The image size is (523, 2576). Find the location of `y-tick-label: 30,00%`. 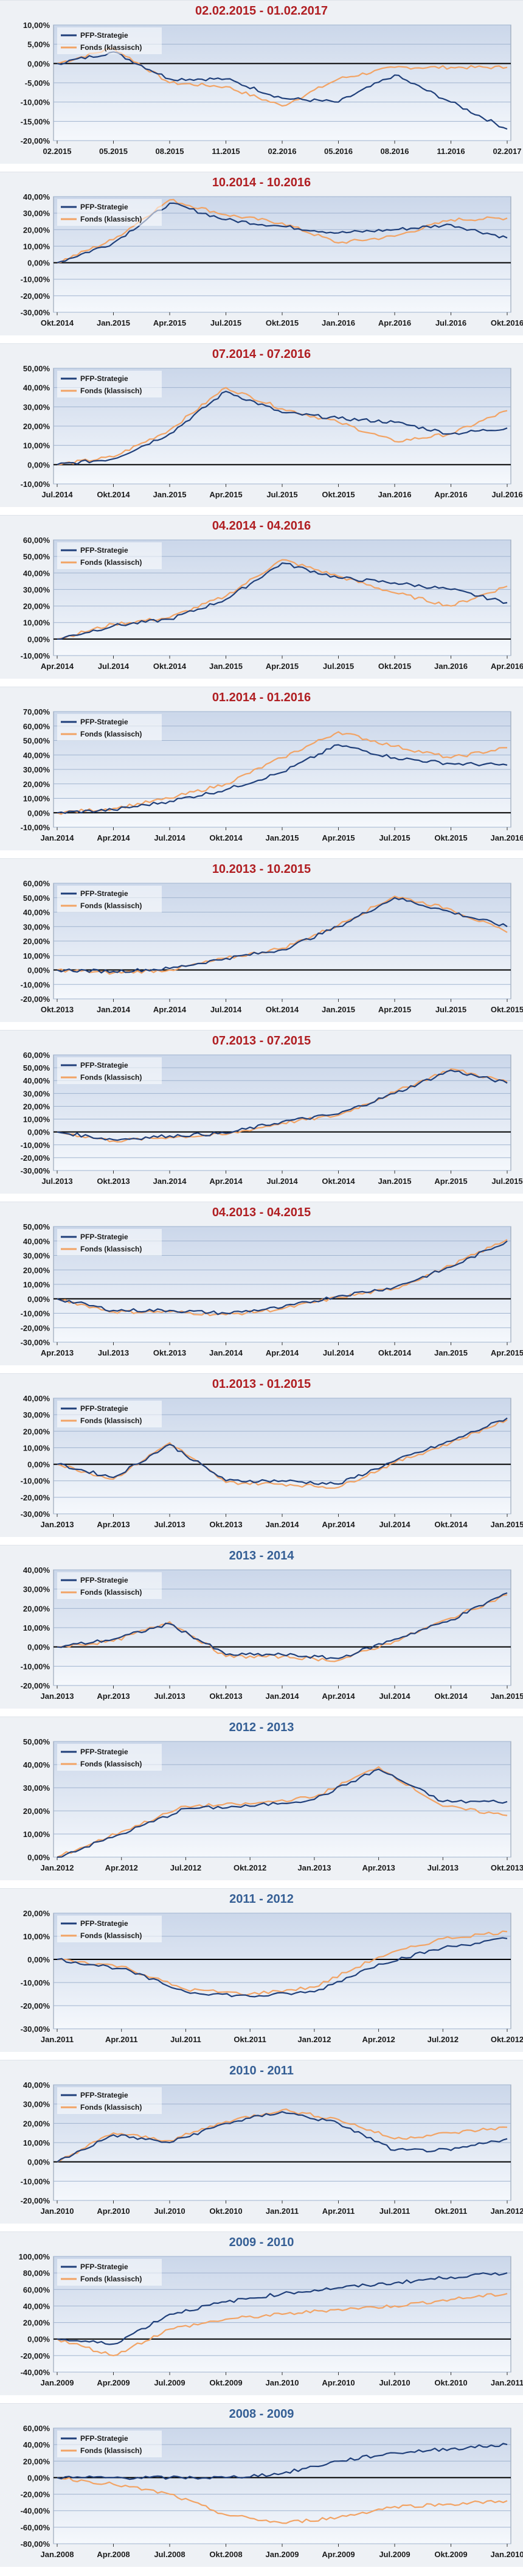

y-tick-label: 30,00% is located at coordinates (37, 1788).